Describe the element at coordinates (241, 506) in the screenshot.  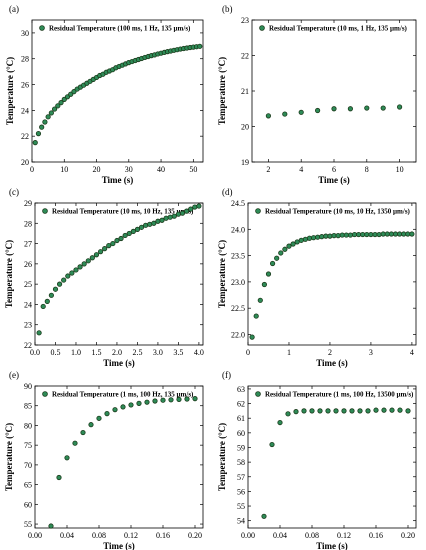
I see `y-tick-label-f: 55` at that location.